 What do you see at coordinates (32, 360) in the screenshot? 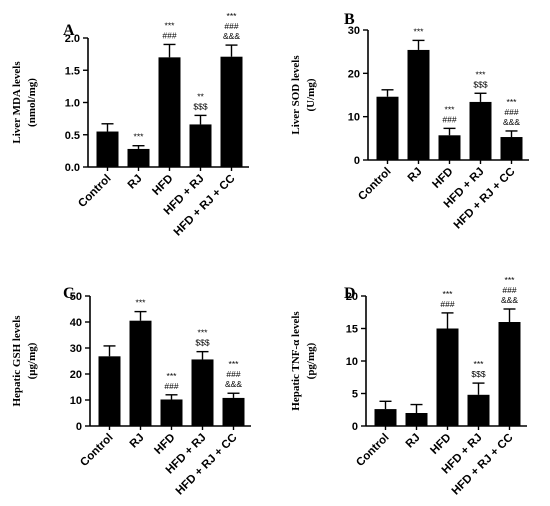
I see `y-axis-unit-label: (μg/mg)` at bounding box center [32, 360].